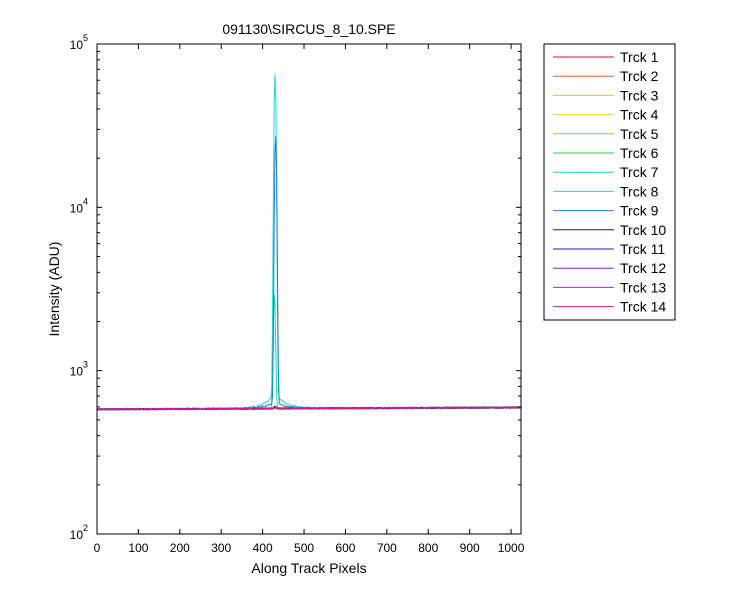 The height and width of the screenshot is (600, 750). I want to click on x-tick-label: 0, so click(97, 548).